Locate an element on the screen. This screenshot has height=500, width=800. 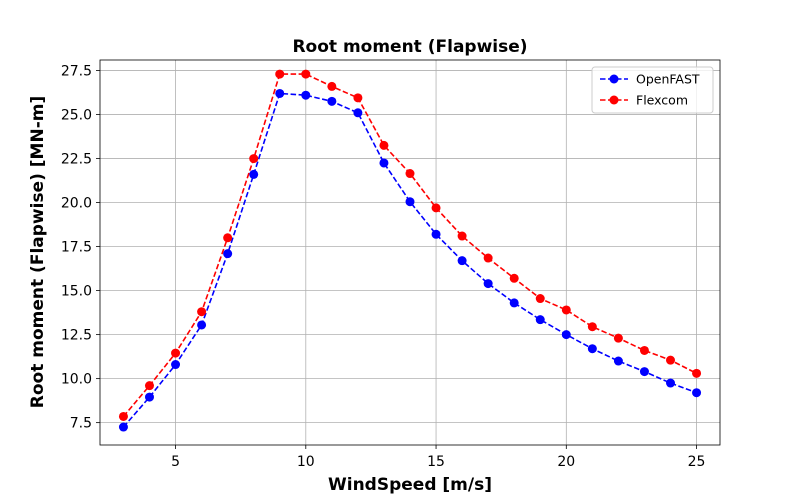
legend-box is located at coordinates (652, 90).